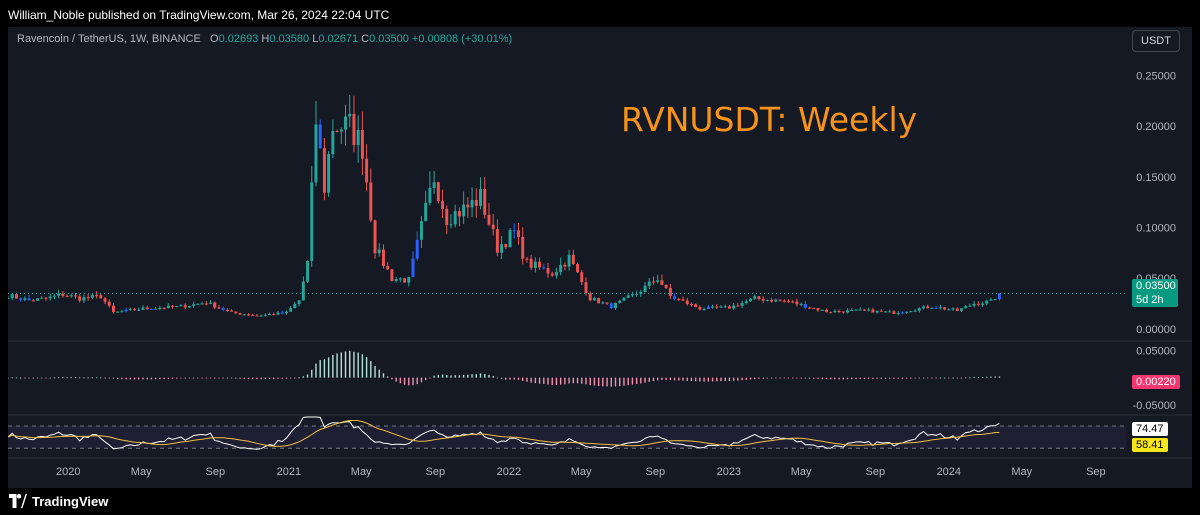 The width and height of the screenshot is (1200, 515). I want to click on last-price-value: 0.03500, so click(1156, 286).